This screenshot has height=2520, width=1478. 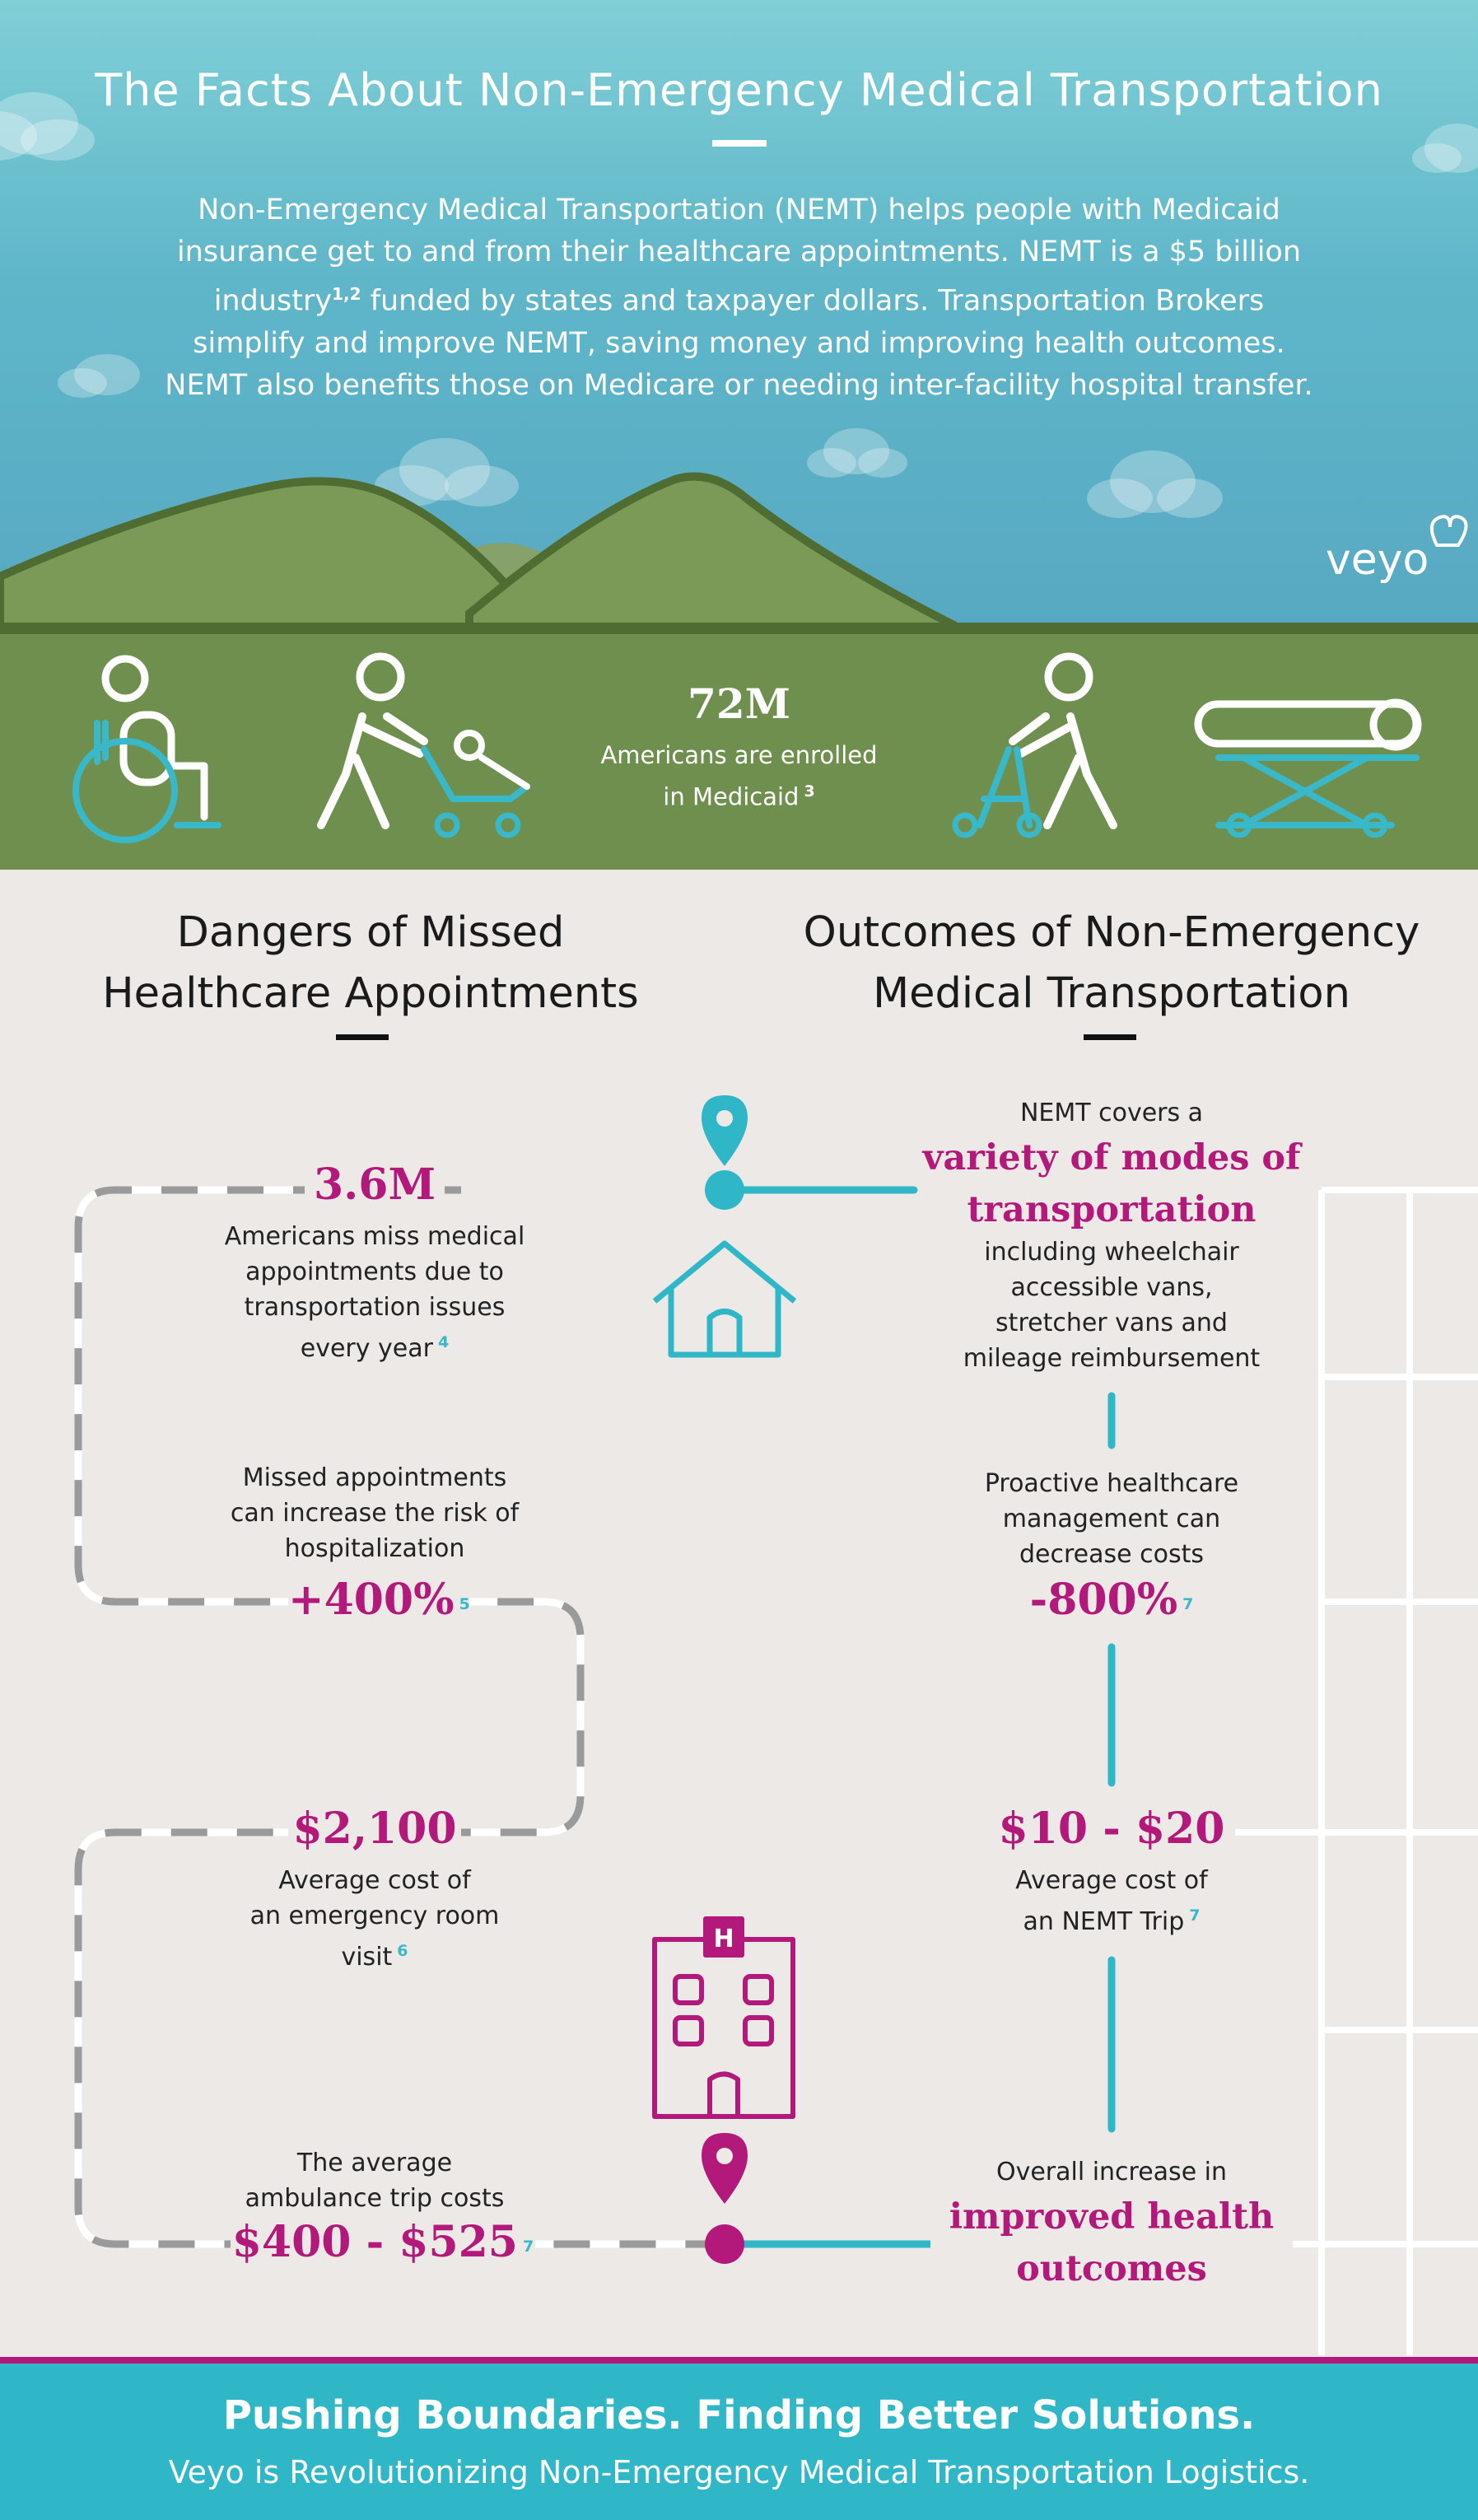 What do you see at coordinates (375, 2198) in the screenshot?
I see `text-line: ambulance trip costs` at bounding box center [375, 2198].